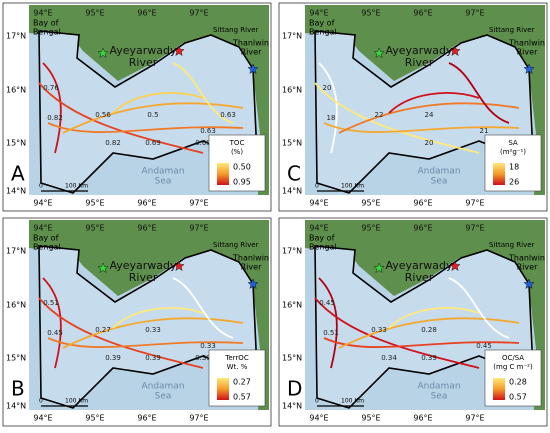 The image size is (550, 433). What do you see at coordinates (484, 131) in the screenshot?
I see `contour-label: 21` at bounding box center [484, 131].